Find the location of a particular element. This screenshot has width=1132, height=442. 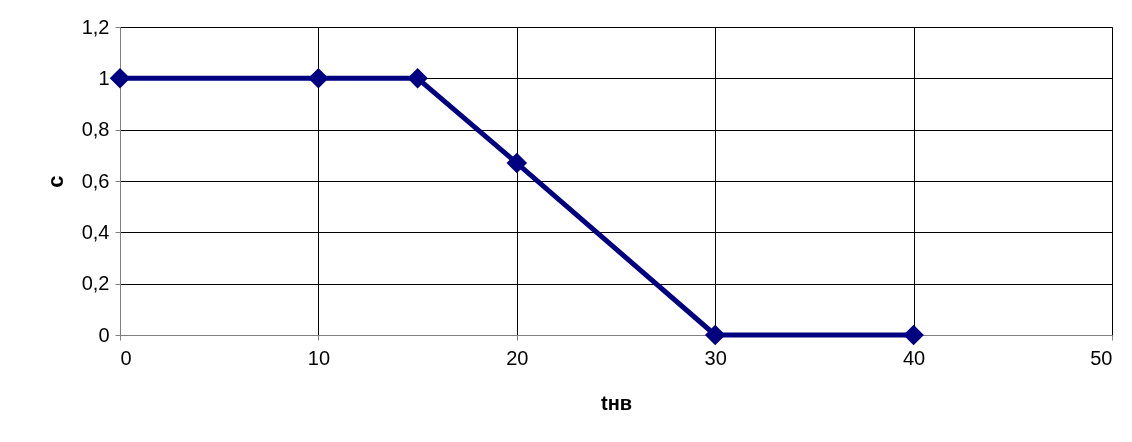

y-tick-label: 0,4 is located at coordinates (95, 231).